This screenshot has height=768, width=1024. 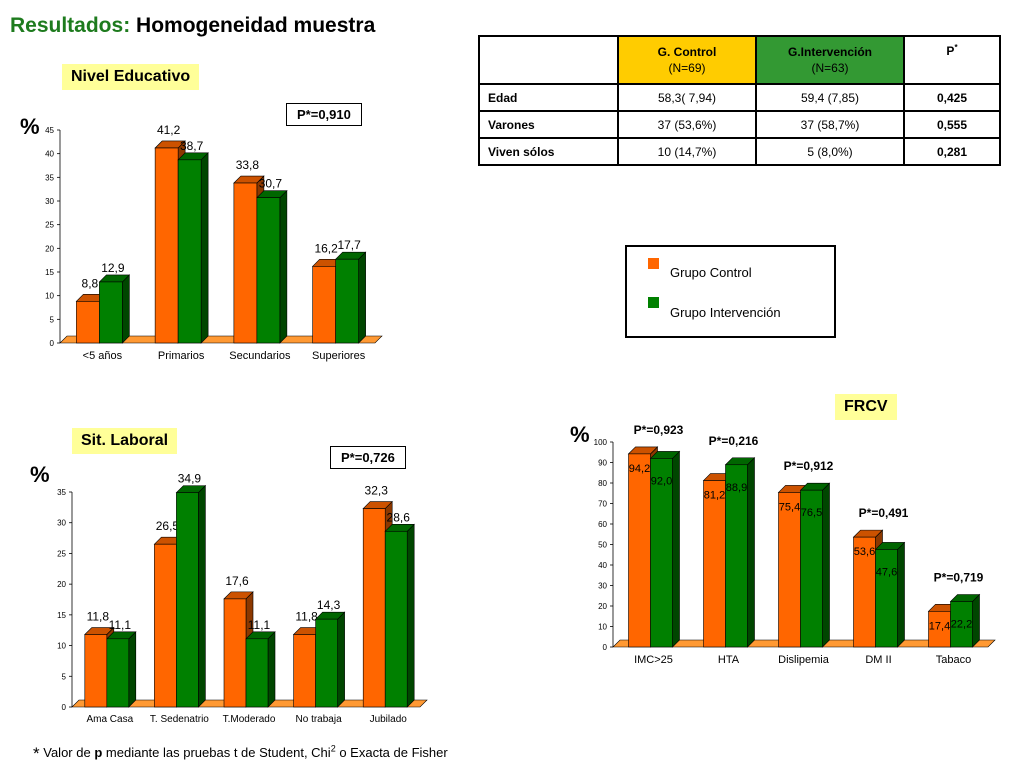 I want to click on chart-lab-value-label-intervention: 11,1, so click(x=259, y=625).